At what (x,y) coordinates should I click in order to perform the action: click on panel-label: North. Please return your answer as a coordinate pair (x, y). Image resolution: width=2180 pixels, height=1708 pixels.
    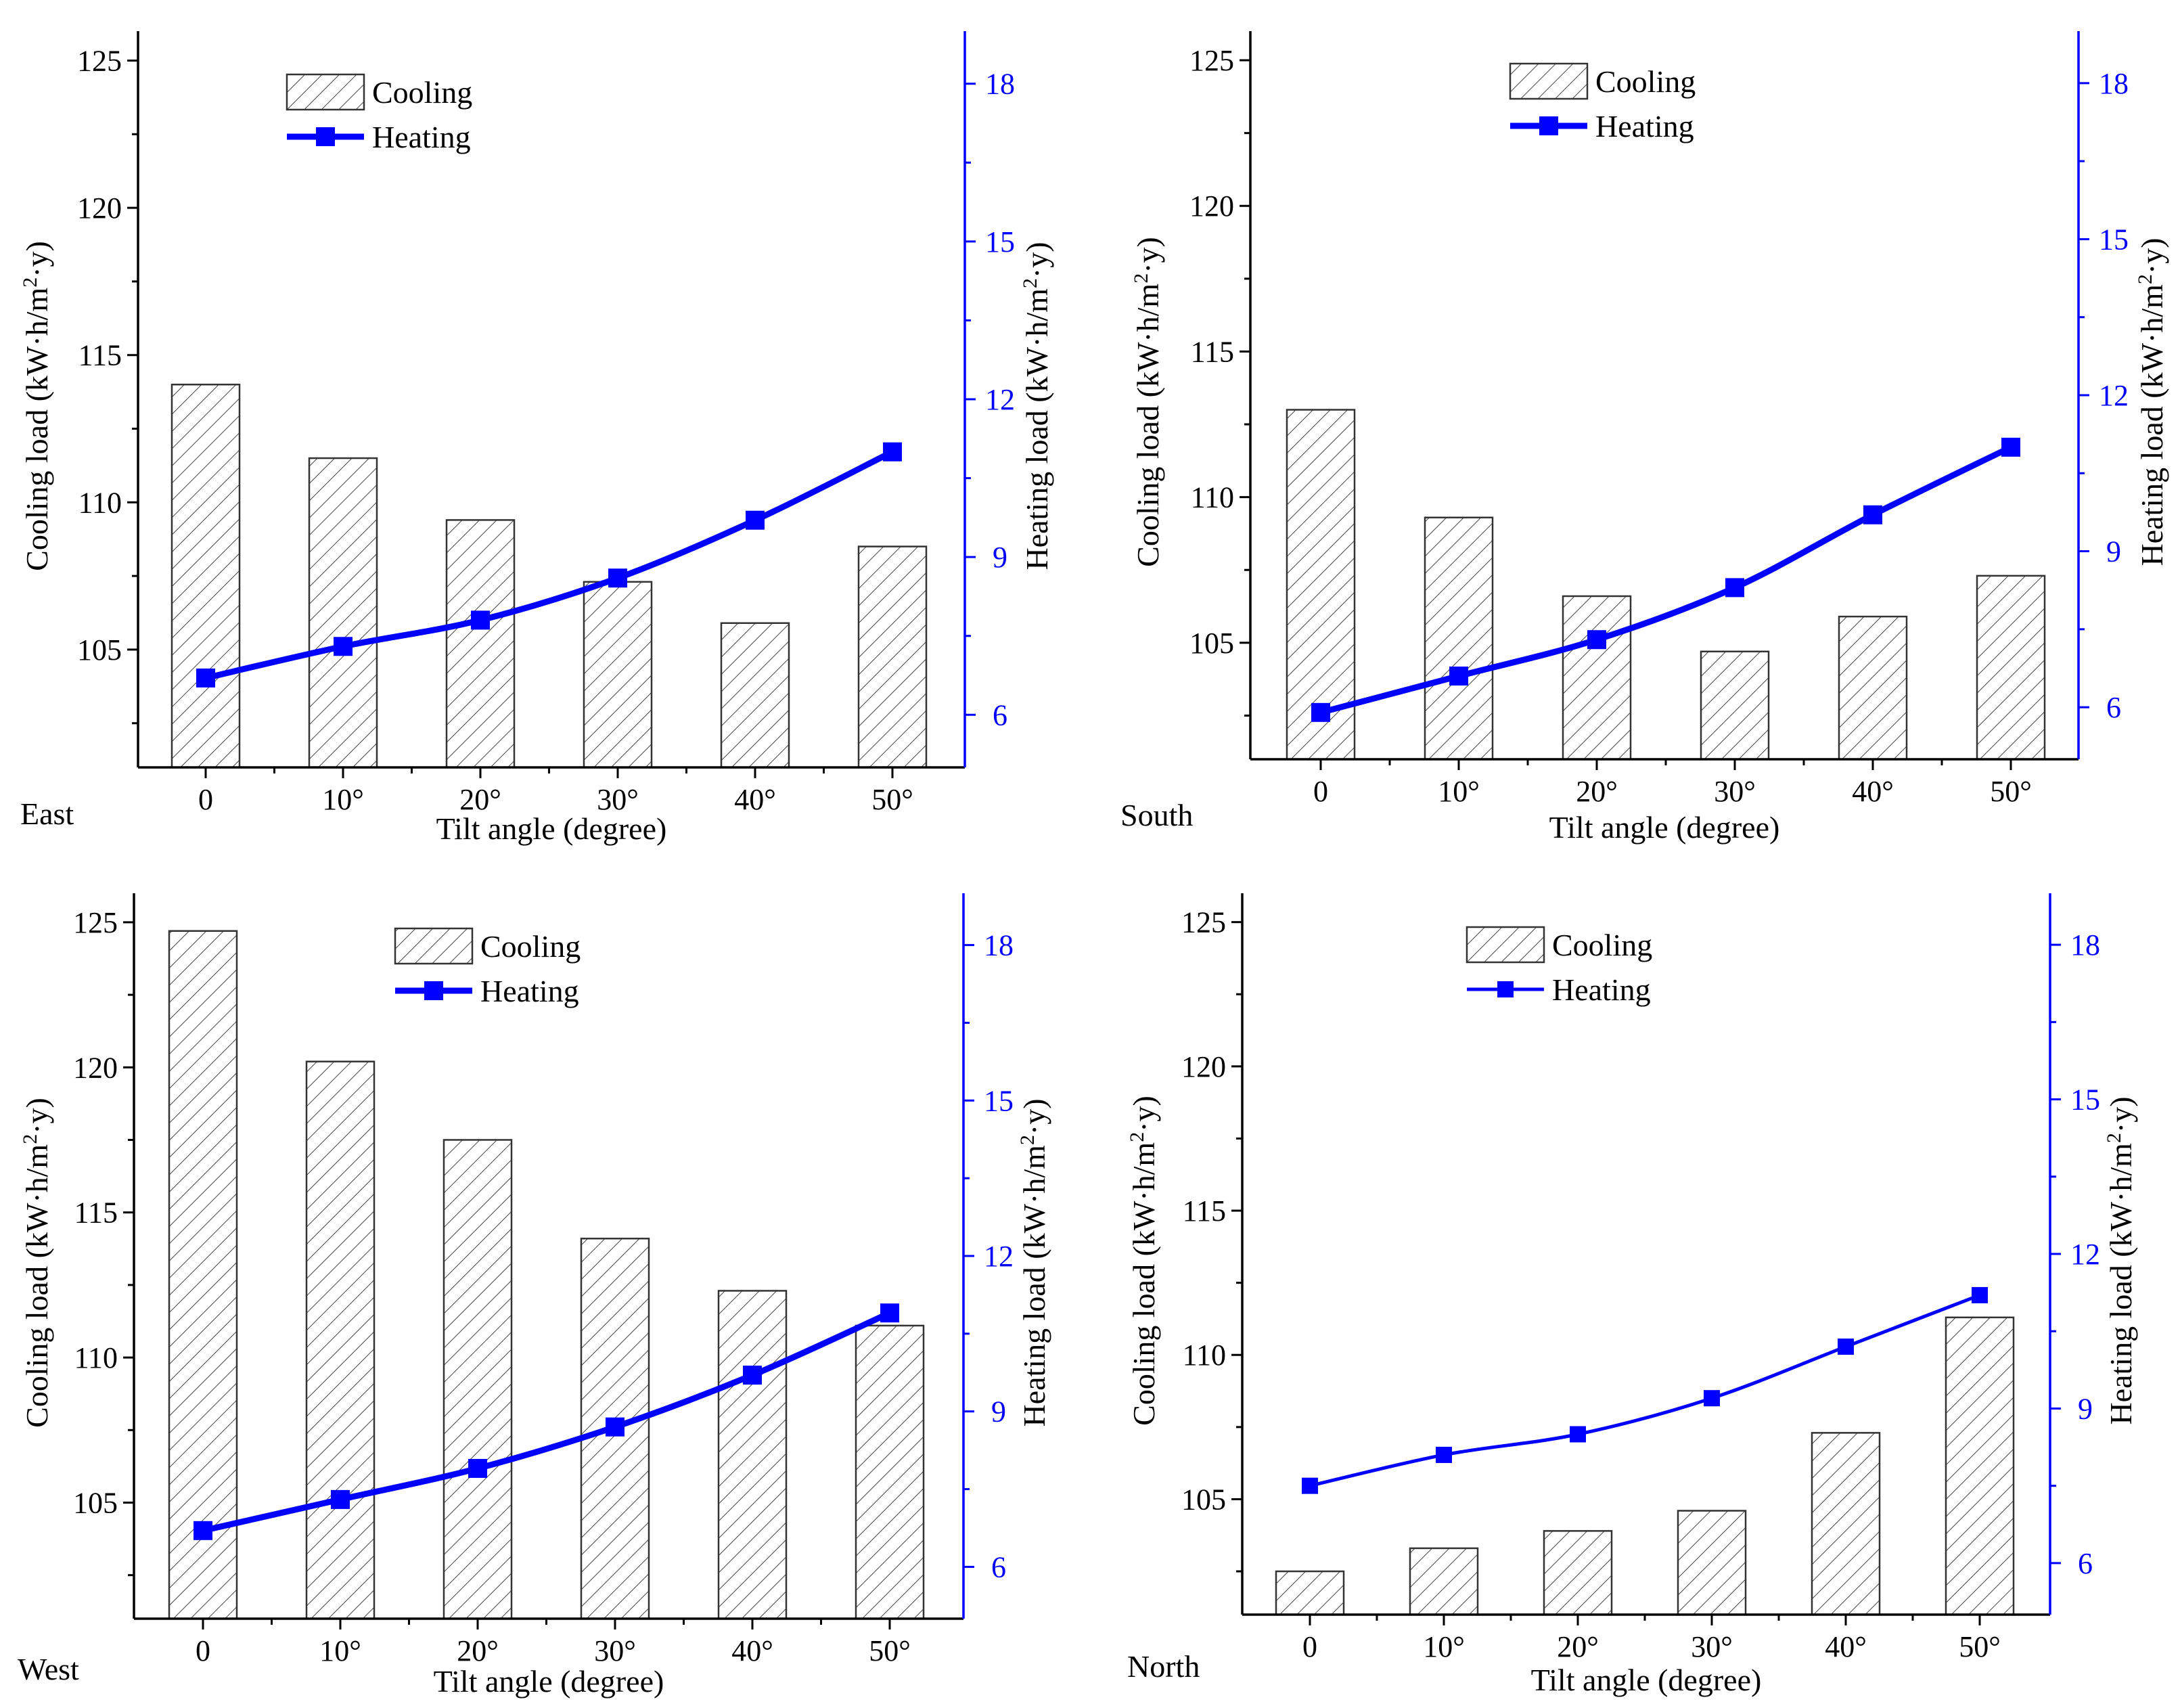
    Looking at the image, I should click on (1163, 1666).